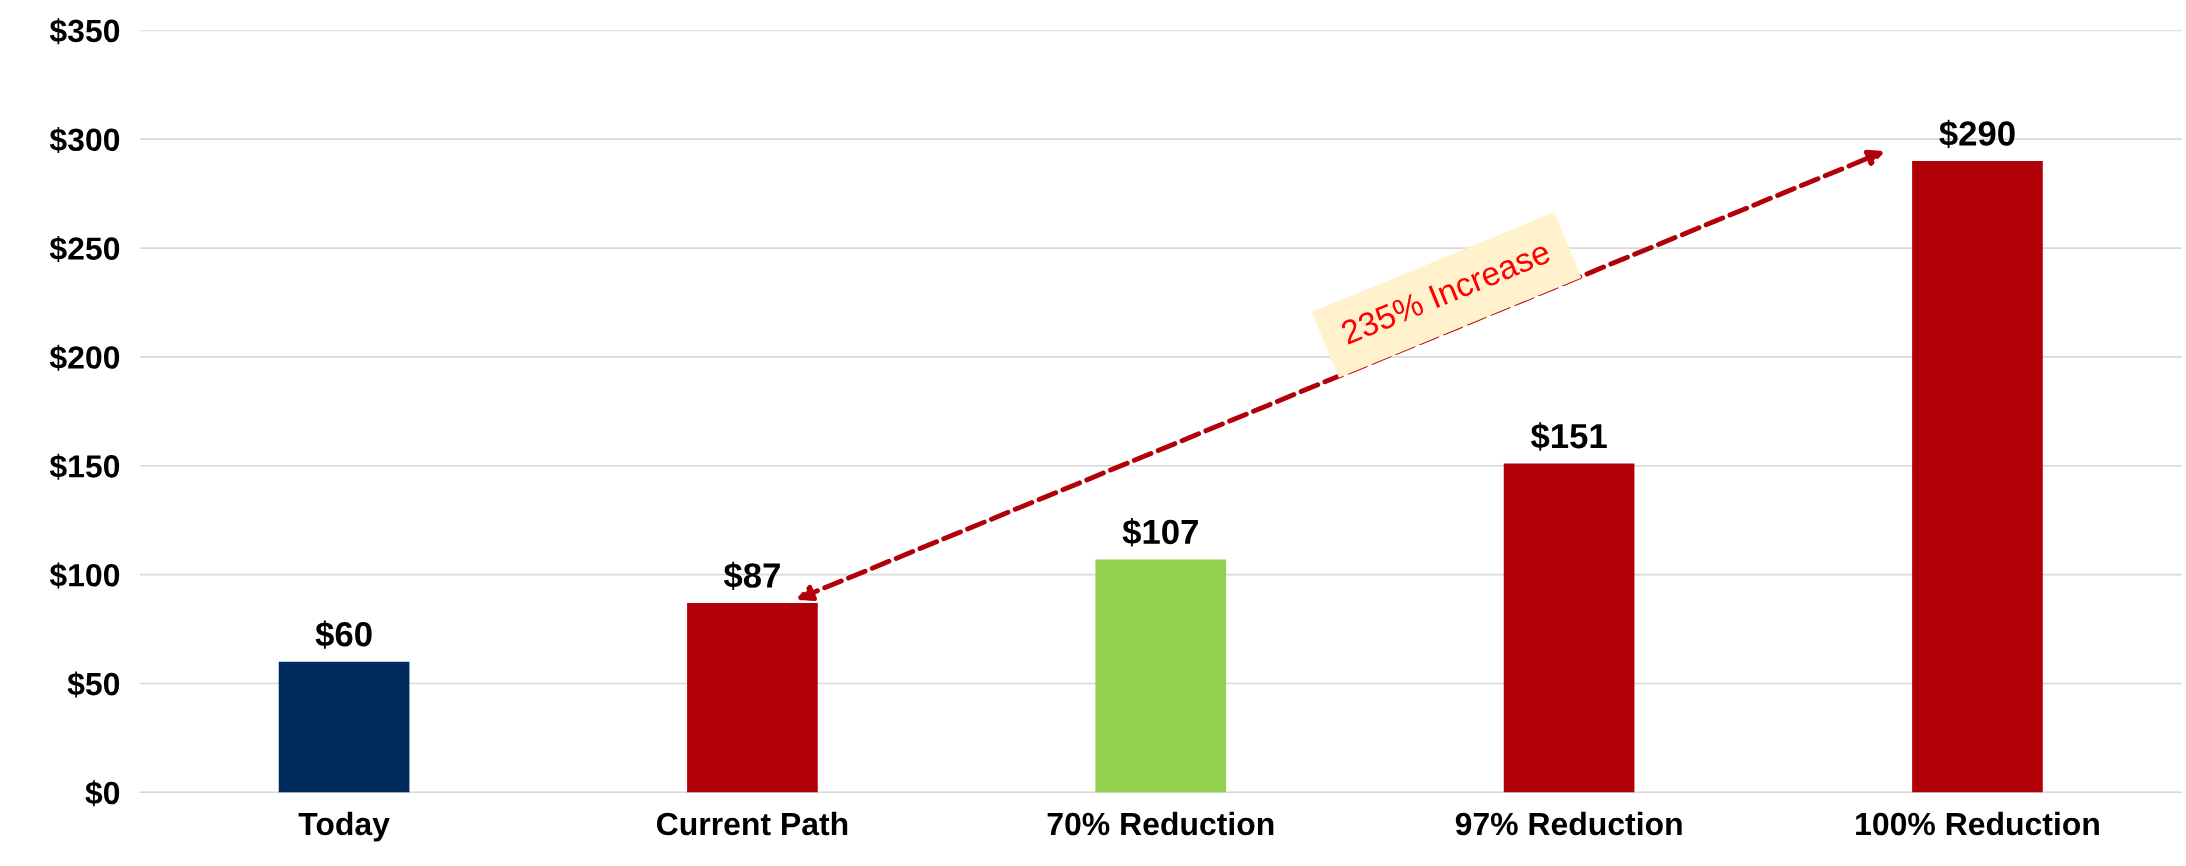 This screenshot has height=866, width=2186. Describe the element at coordinates (1160, 823) in the screenshot. I see `x-tick-label: 70% Reduction` at that location.